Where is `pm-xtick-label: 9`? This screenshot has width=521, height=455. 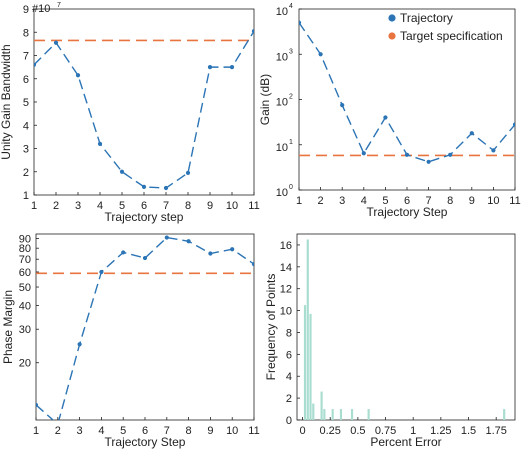
pm-xtick-label: 9 is located at coordinates (210, 431).